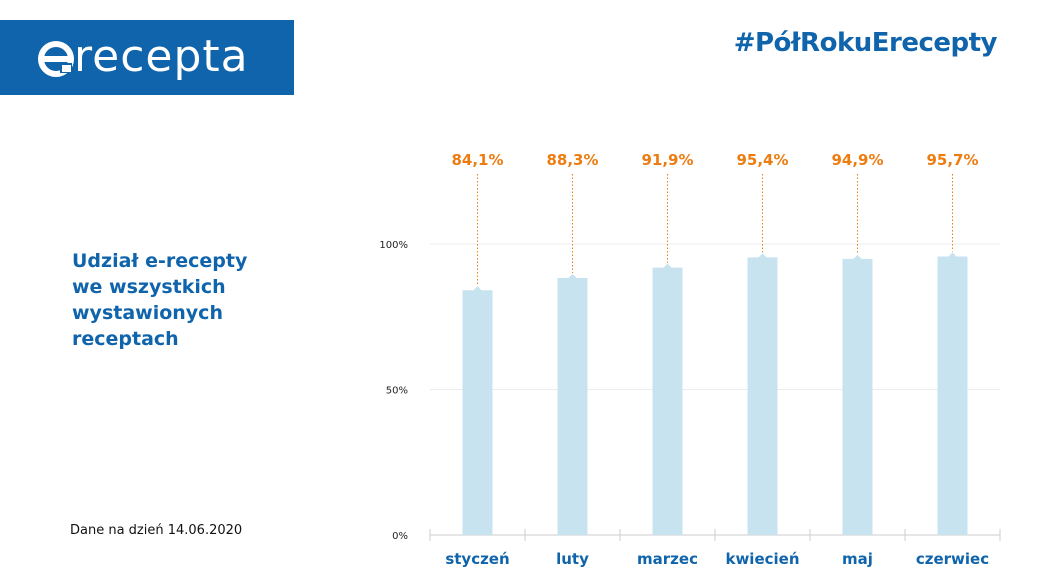 The width and height of the screenshot is (1057, 584). Describe the element at coordinates (572, 559) in the screenshot. I see `x-tick-label: luty` at that location.